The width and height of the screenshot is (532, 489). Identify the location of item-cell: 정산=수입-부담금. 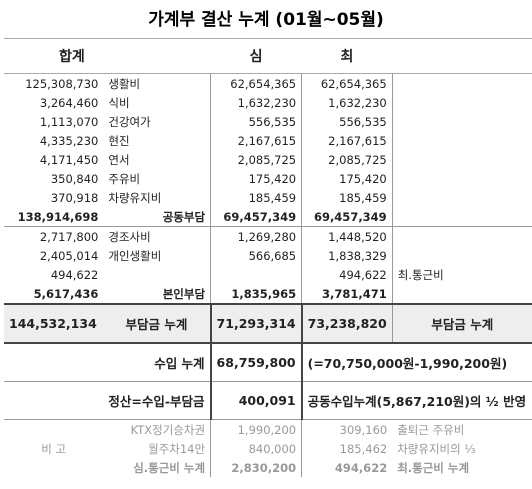
(157, 400).